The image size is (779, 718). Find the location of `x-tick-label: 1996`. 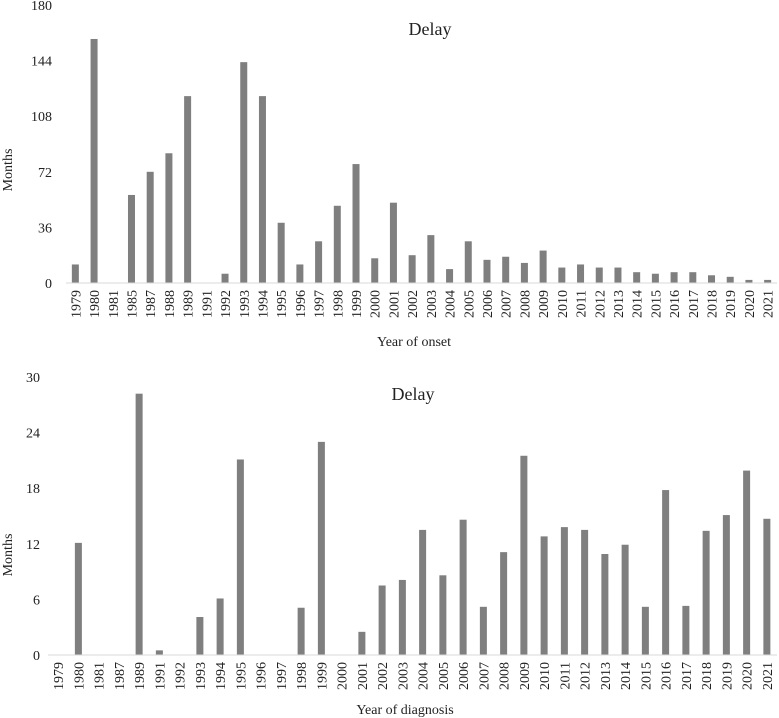

x-tick-label: 1996 is located at coordinates (262, 676).